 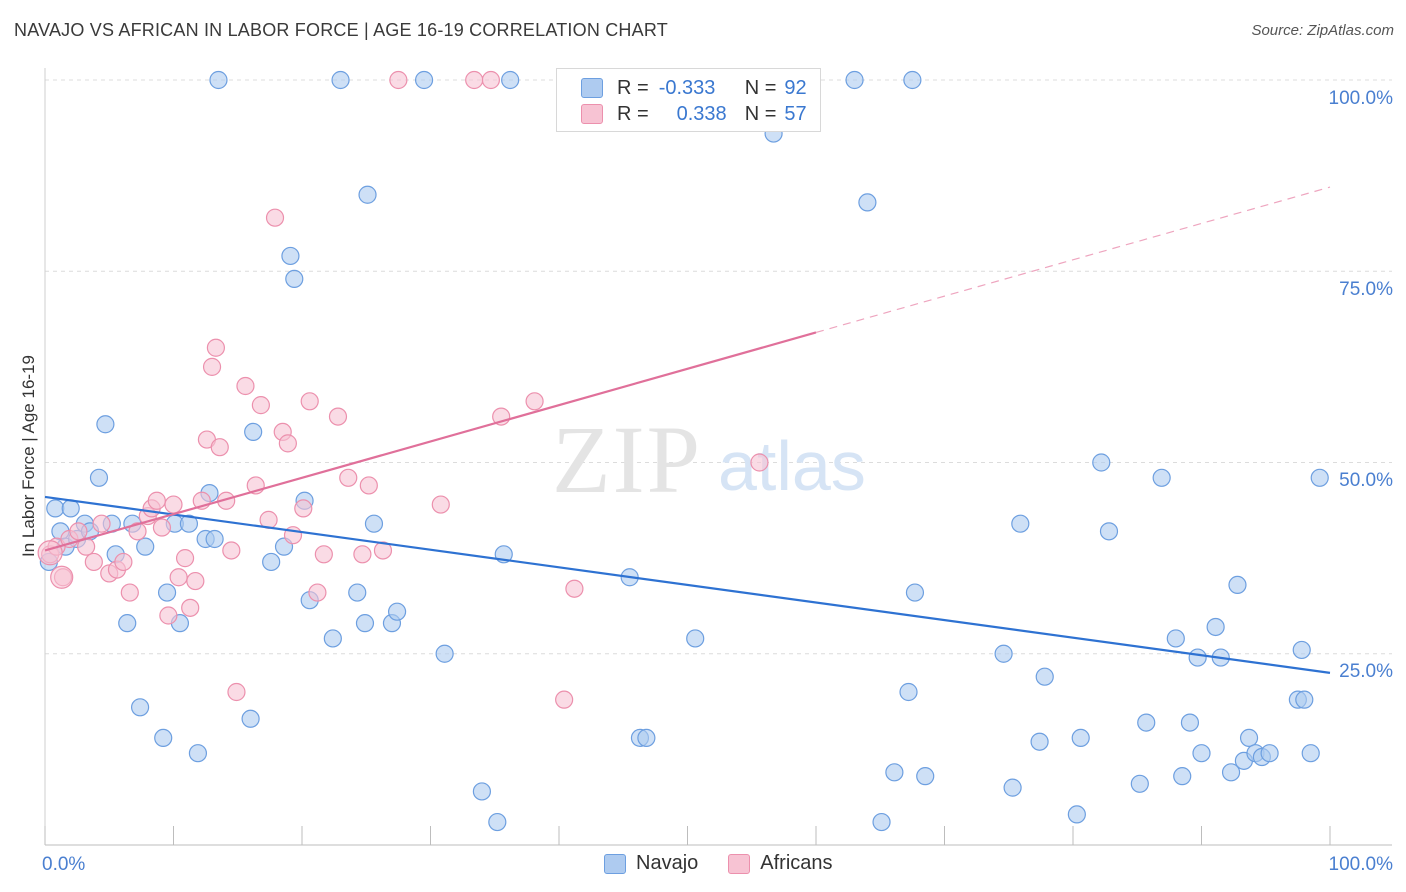 What do you see at coordinates (1322, 30) in the screenshot?
I see `source-label: Source: ZipAtlas.com` at bounding box center [1322, 30].